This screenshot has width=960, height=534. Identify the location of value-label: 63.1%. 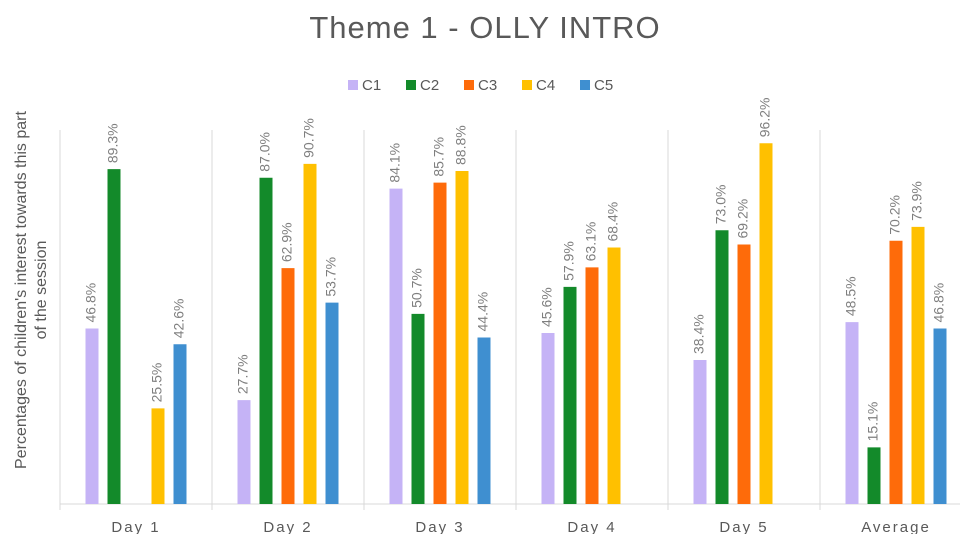
(591, 242).